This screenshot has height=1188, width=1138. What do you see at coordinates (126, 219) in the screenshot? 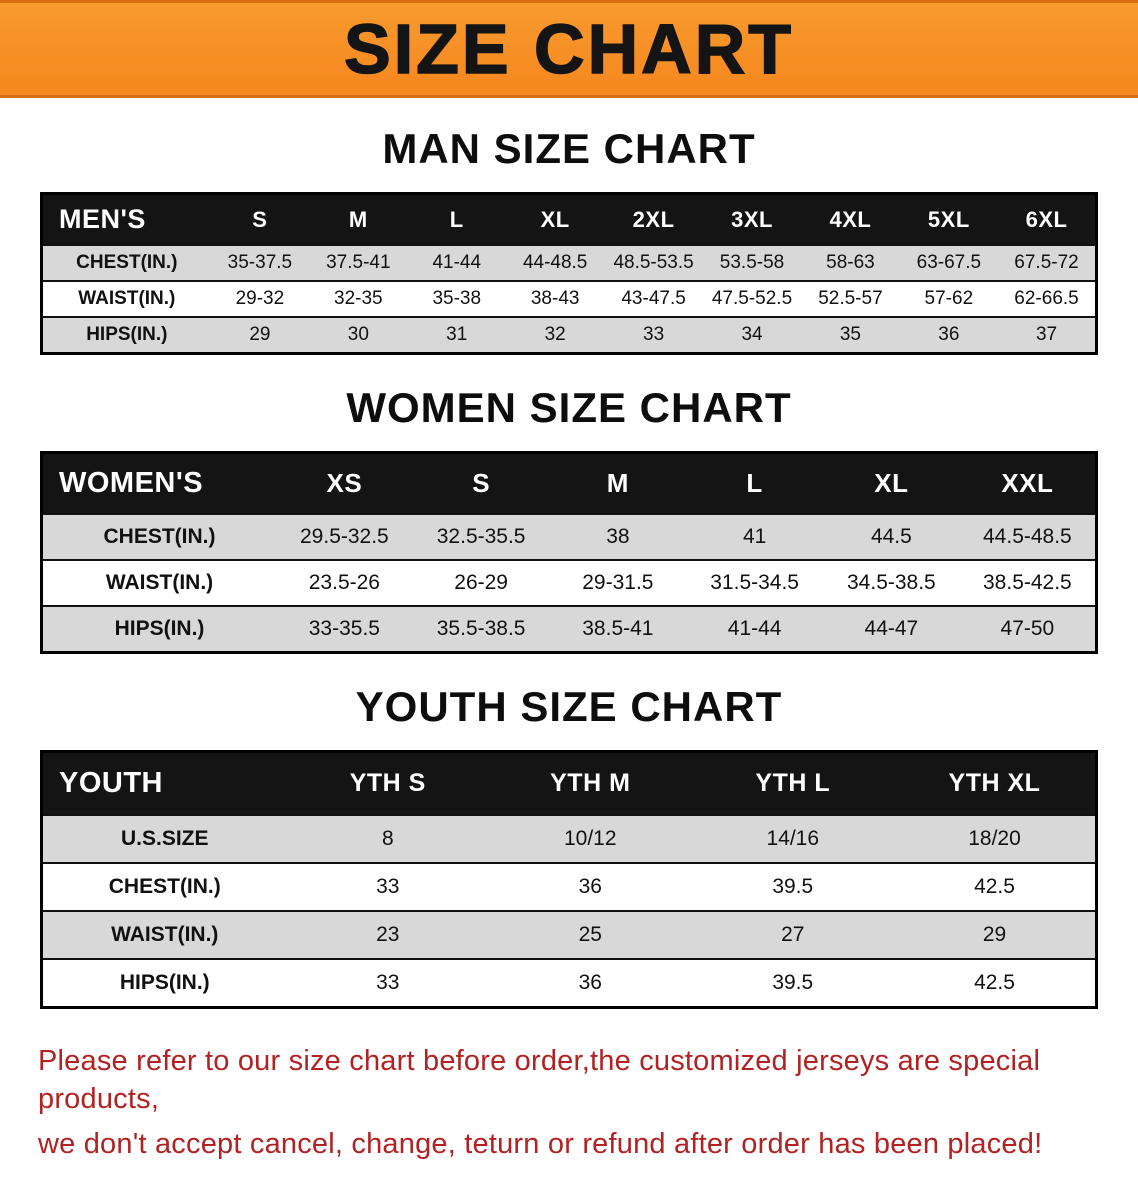
I see `table-title-cell: MEN'S` at bounding box center [126, 219].